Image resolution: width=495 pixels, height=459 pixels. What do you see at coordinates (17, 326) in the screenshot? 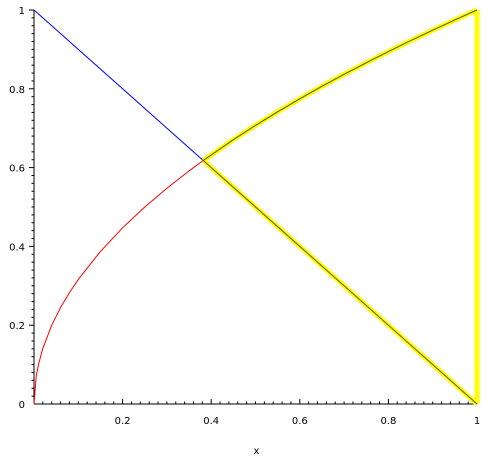
I see `y-tick-label: 0.2` at bounding box center [17, 326].